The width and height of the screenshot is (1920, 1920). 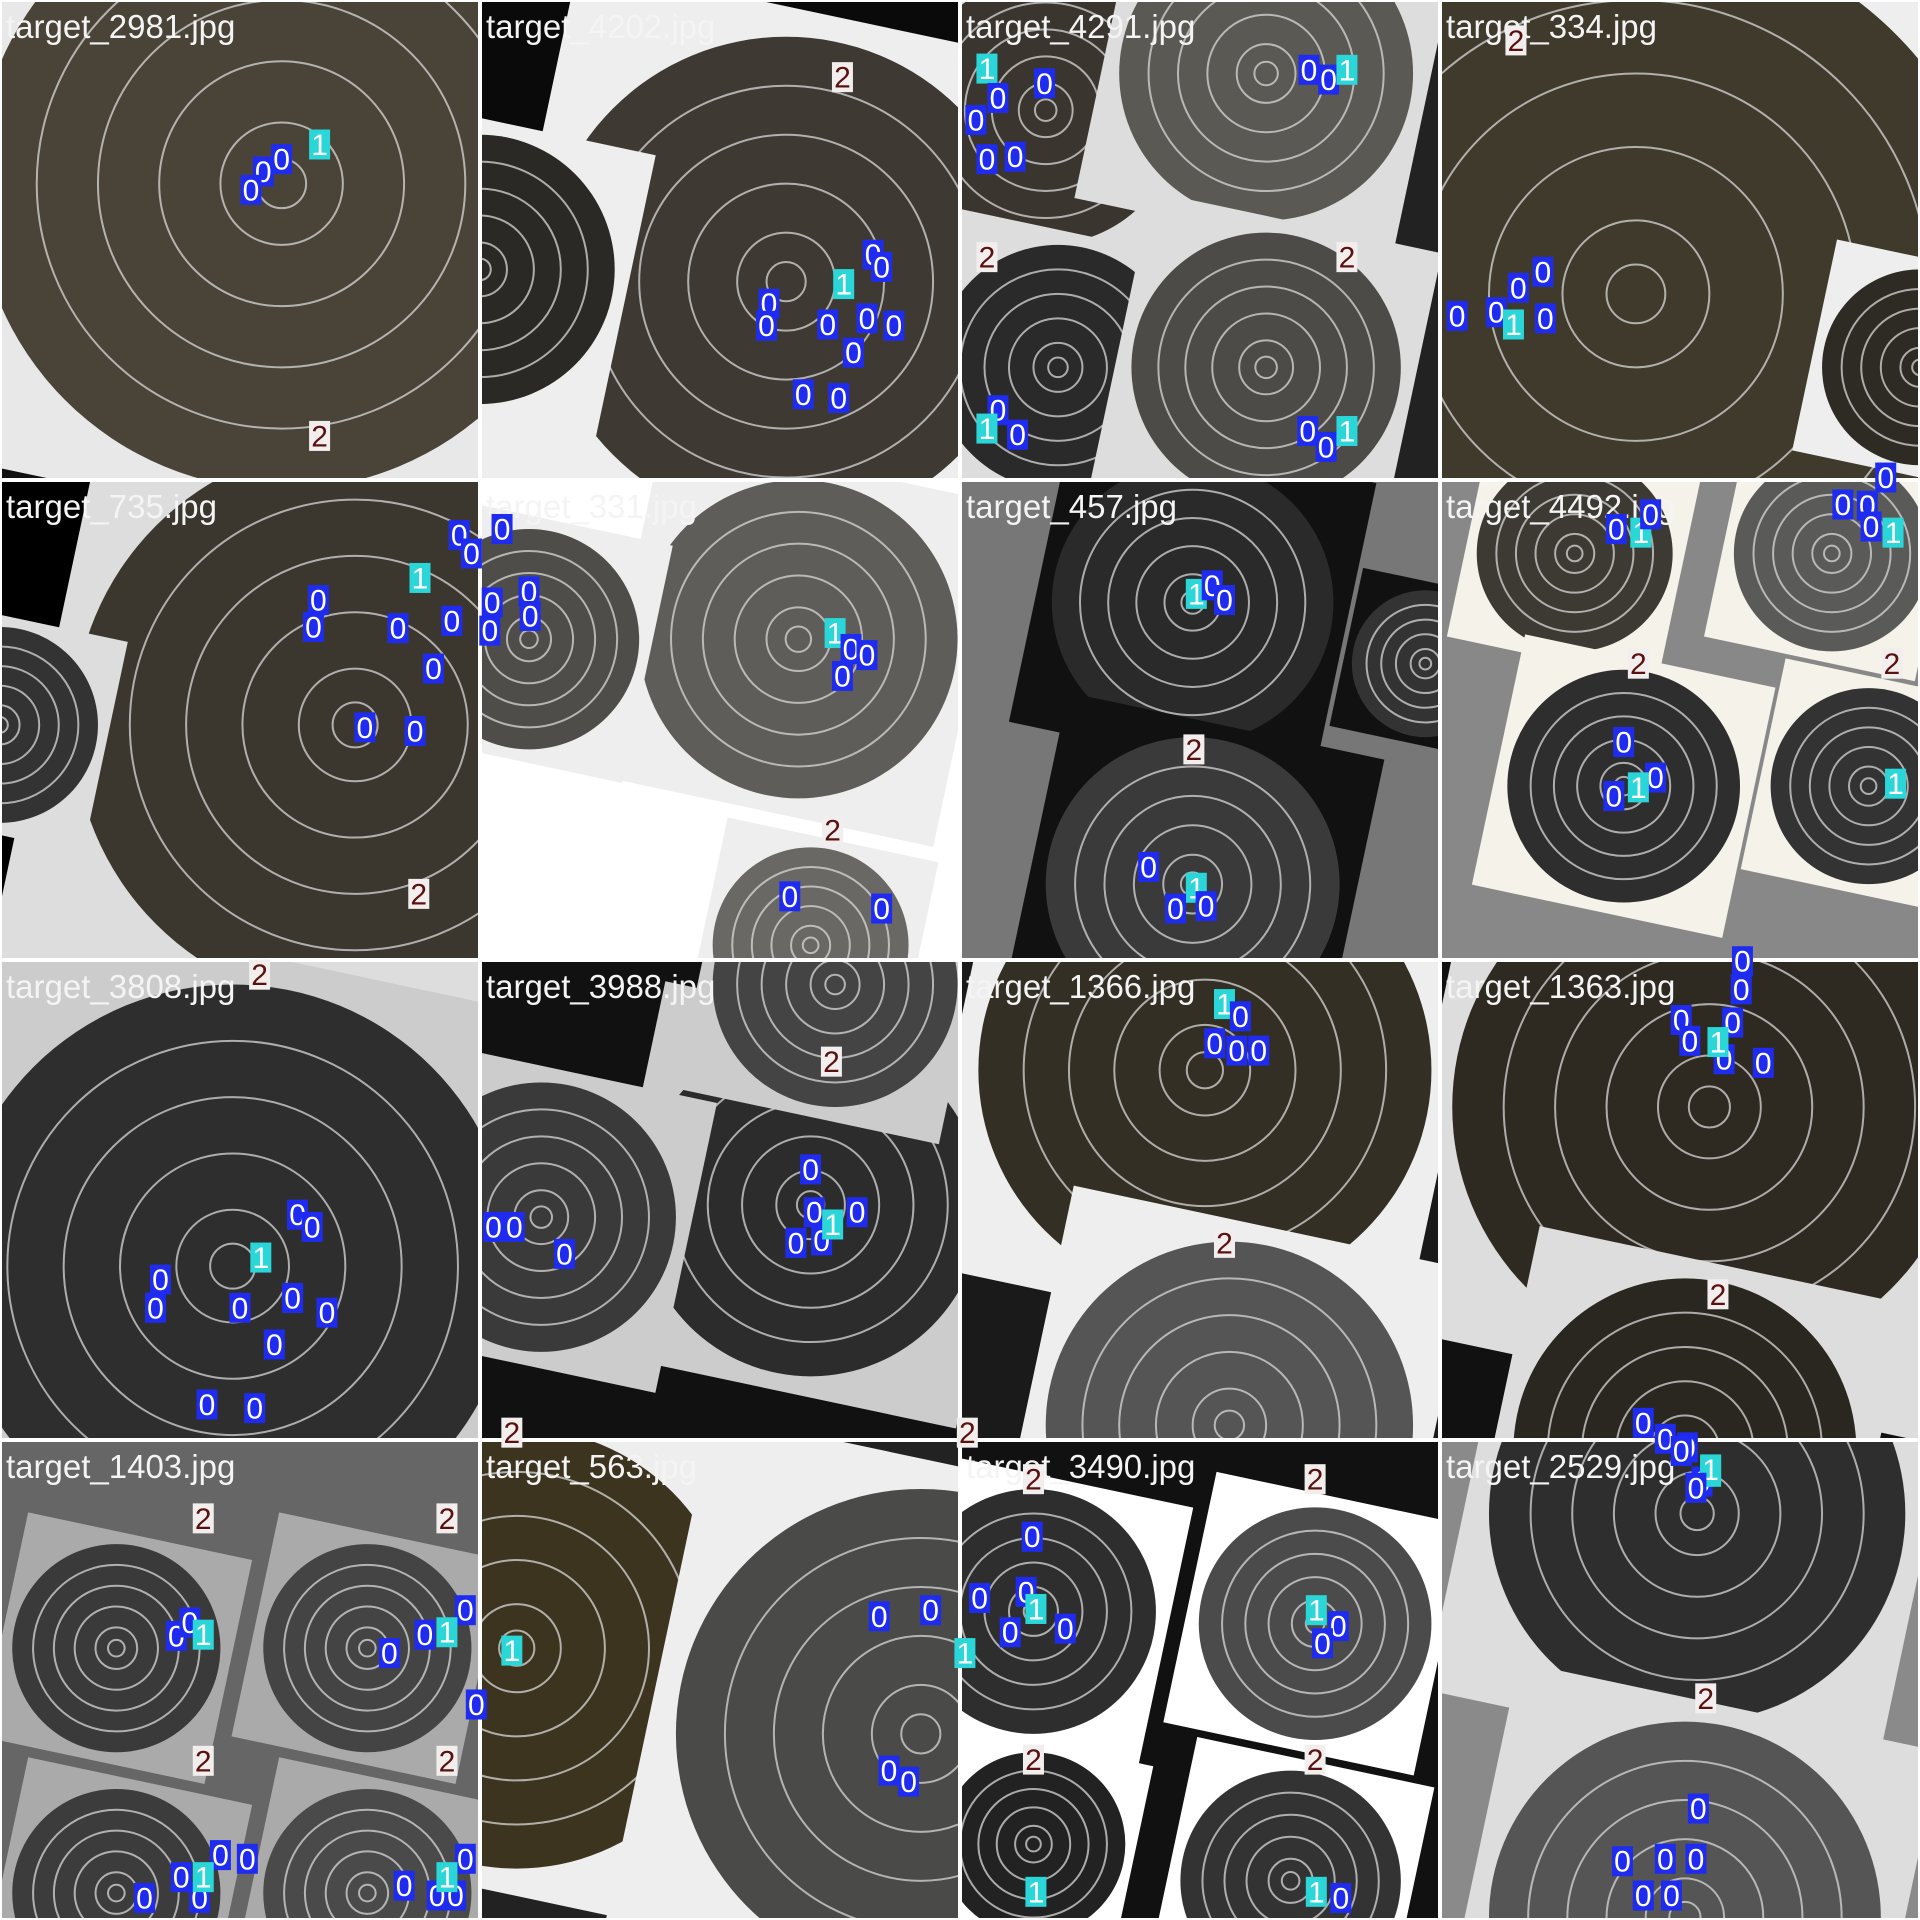 I want to click on tile: target_4291.jpg, so click(x=1200, y=240).